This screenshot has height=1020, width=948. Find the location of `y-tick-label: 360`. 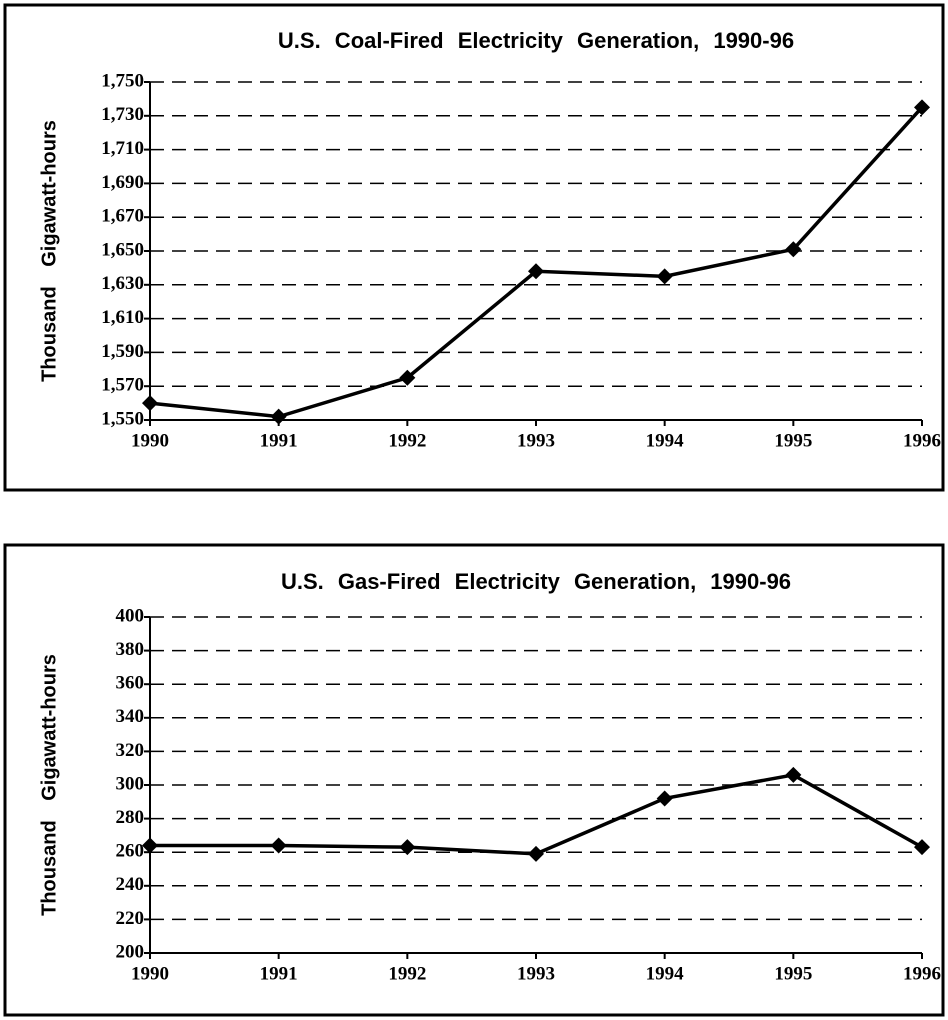

y-tick-label: 360 is located at coordinates (130, 683).